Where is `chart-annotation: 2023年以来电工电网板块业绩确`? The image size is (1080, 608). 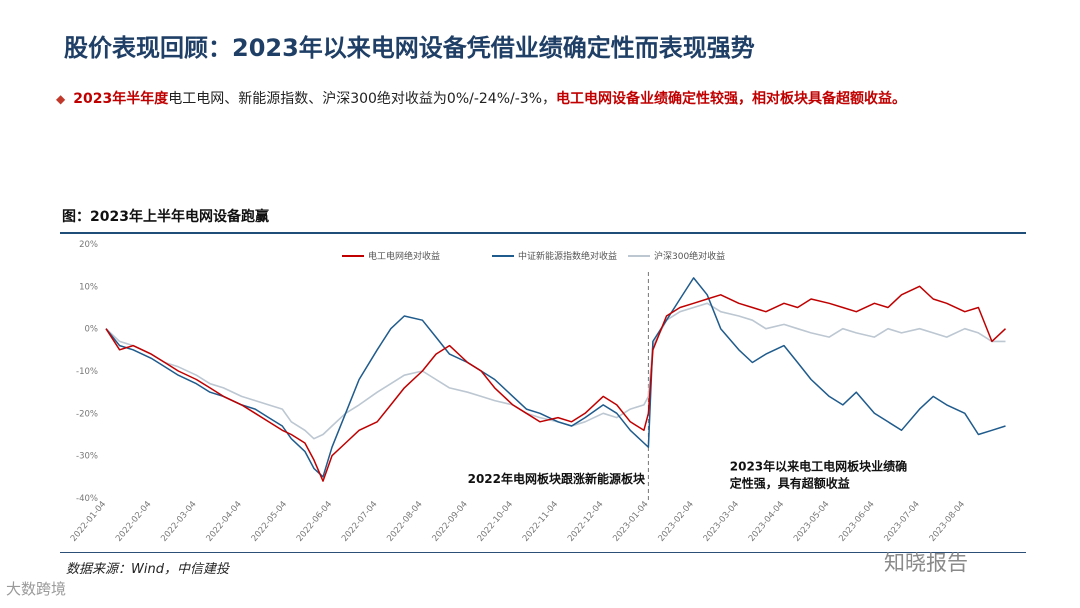 chart-annotation: 2023年以来电工电网板块业绩确 is located at coordinates (818, 465).